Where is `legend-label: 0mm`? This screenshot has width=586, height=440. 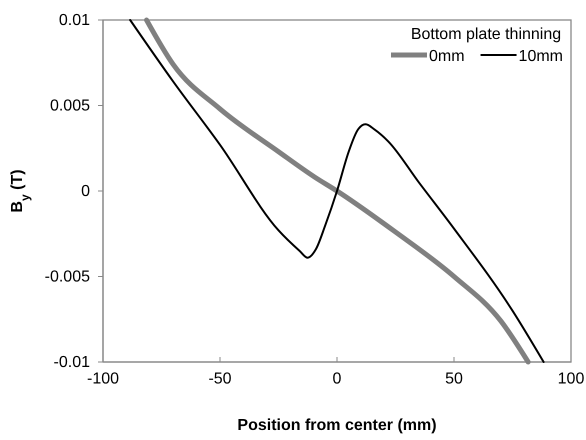
legend-label: 0mm is located at coordinates (446, 56).